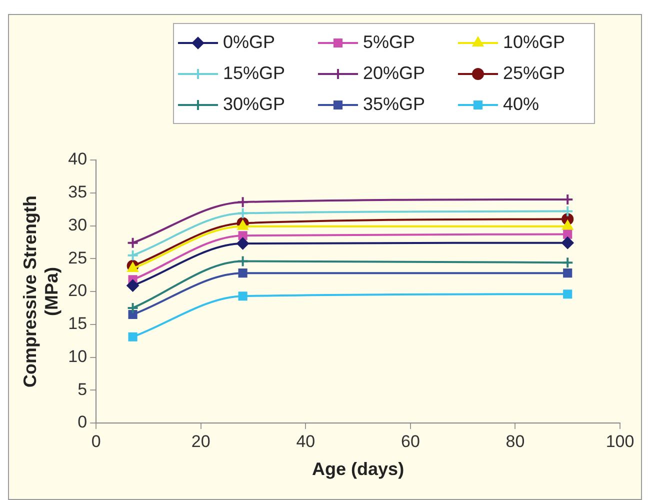  Describe the element at coordinates (78, 324) in the screenshot. I see `y-tick-label: 15` at that location.